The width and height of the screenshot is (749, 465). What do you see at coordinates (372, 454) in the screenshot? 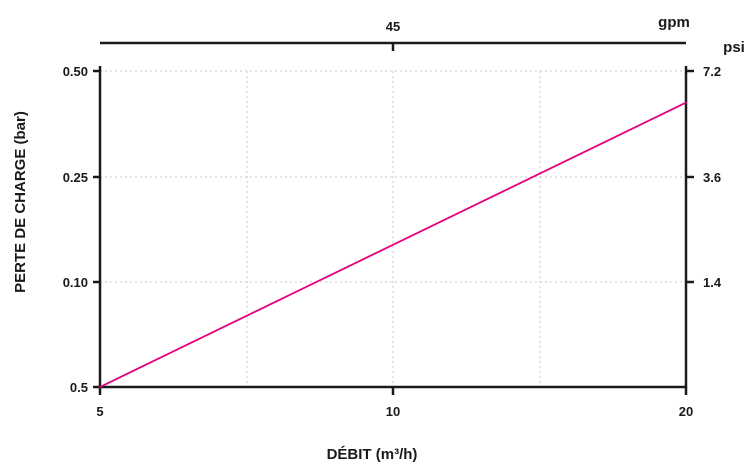
I see `x-axis-title: DÉBIT (m³/h)` at bounding box center [372, 454].